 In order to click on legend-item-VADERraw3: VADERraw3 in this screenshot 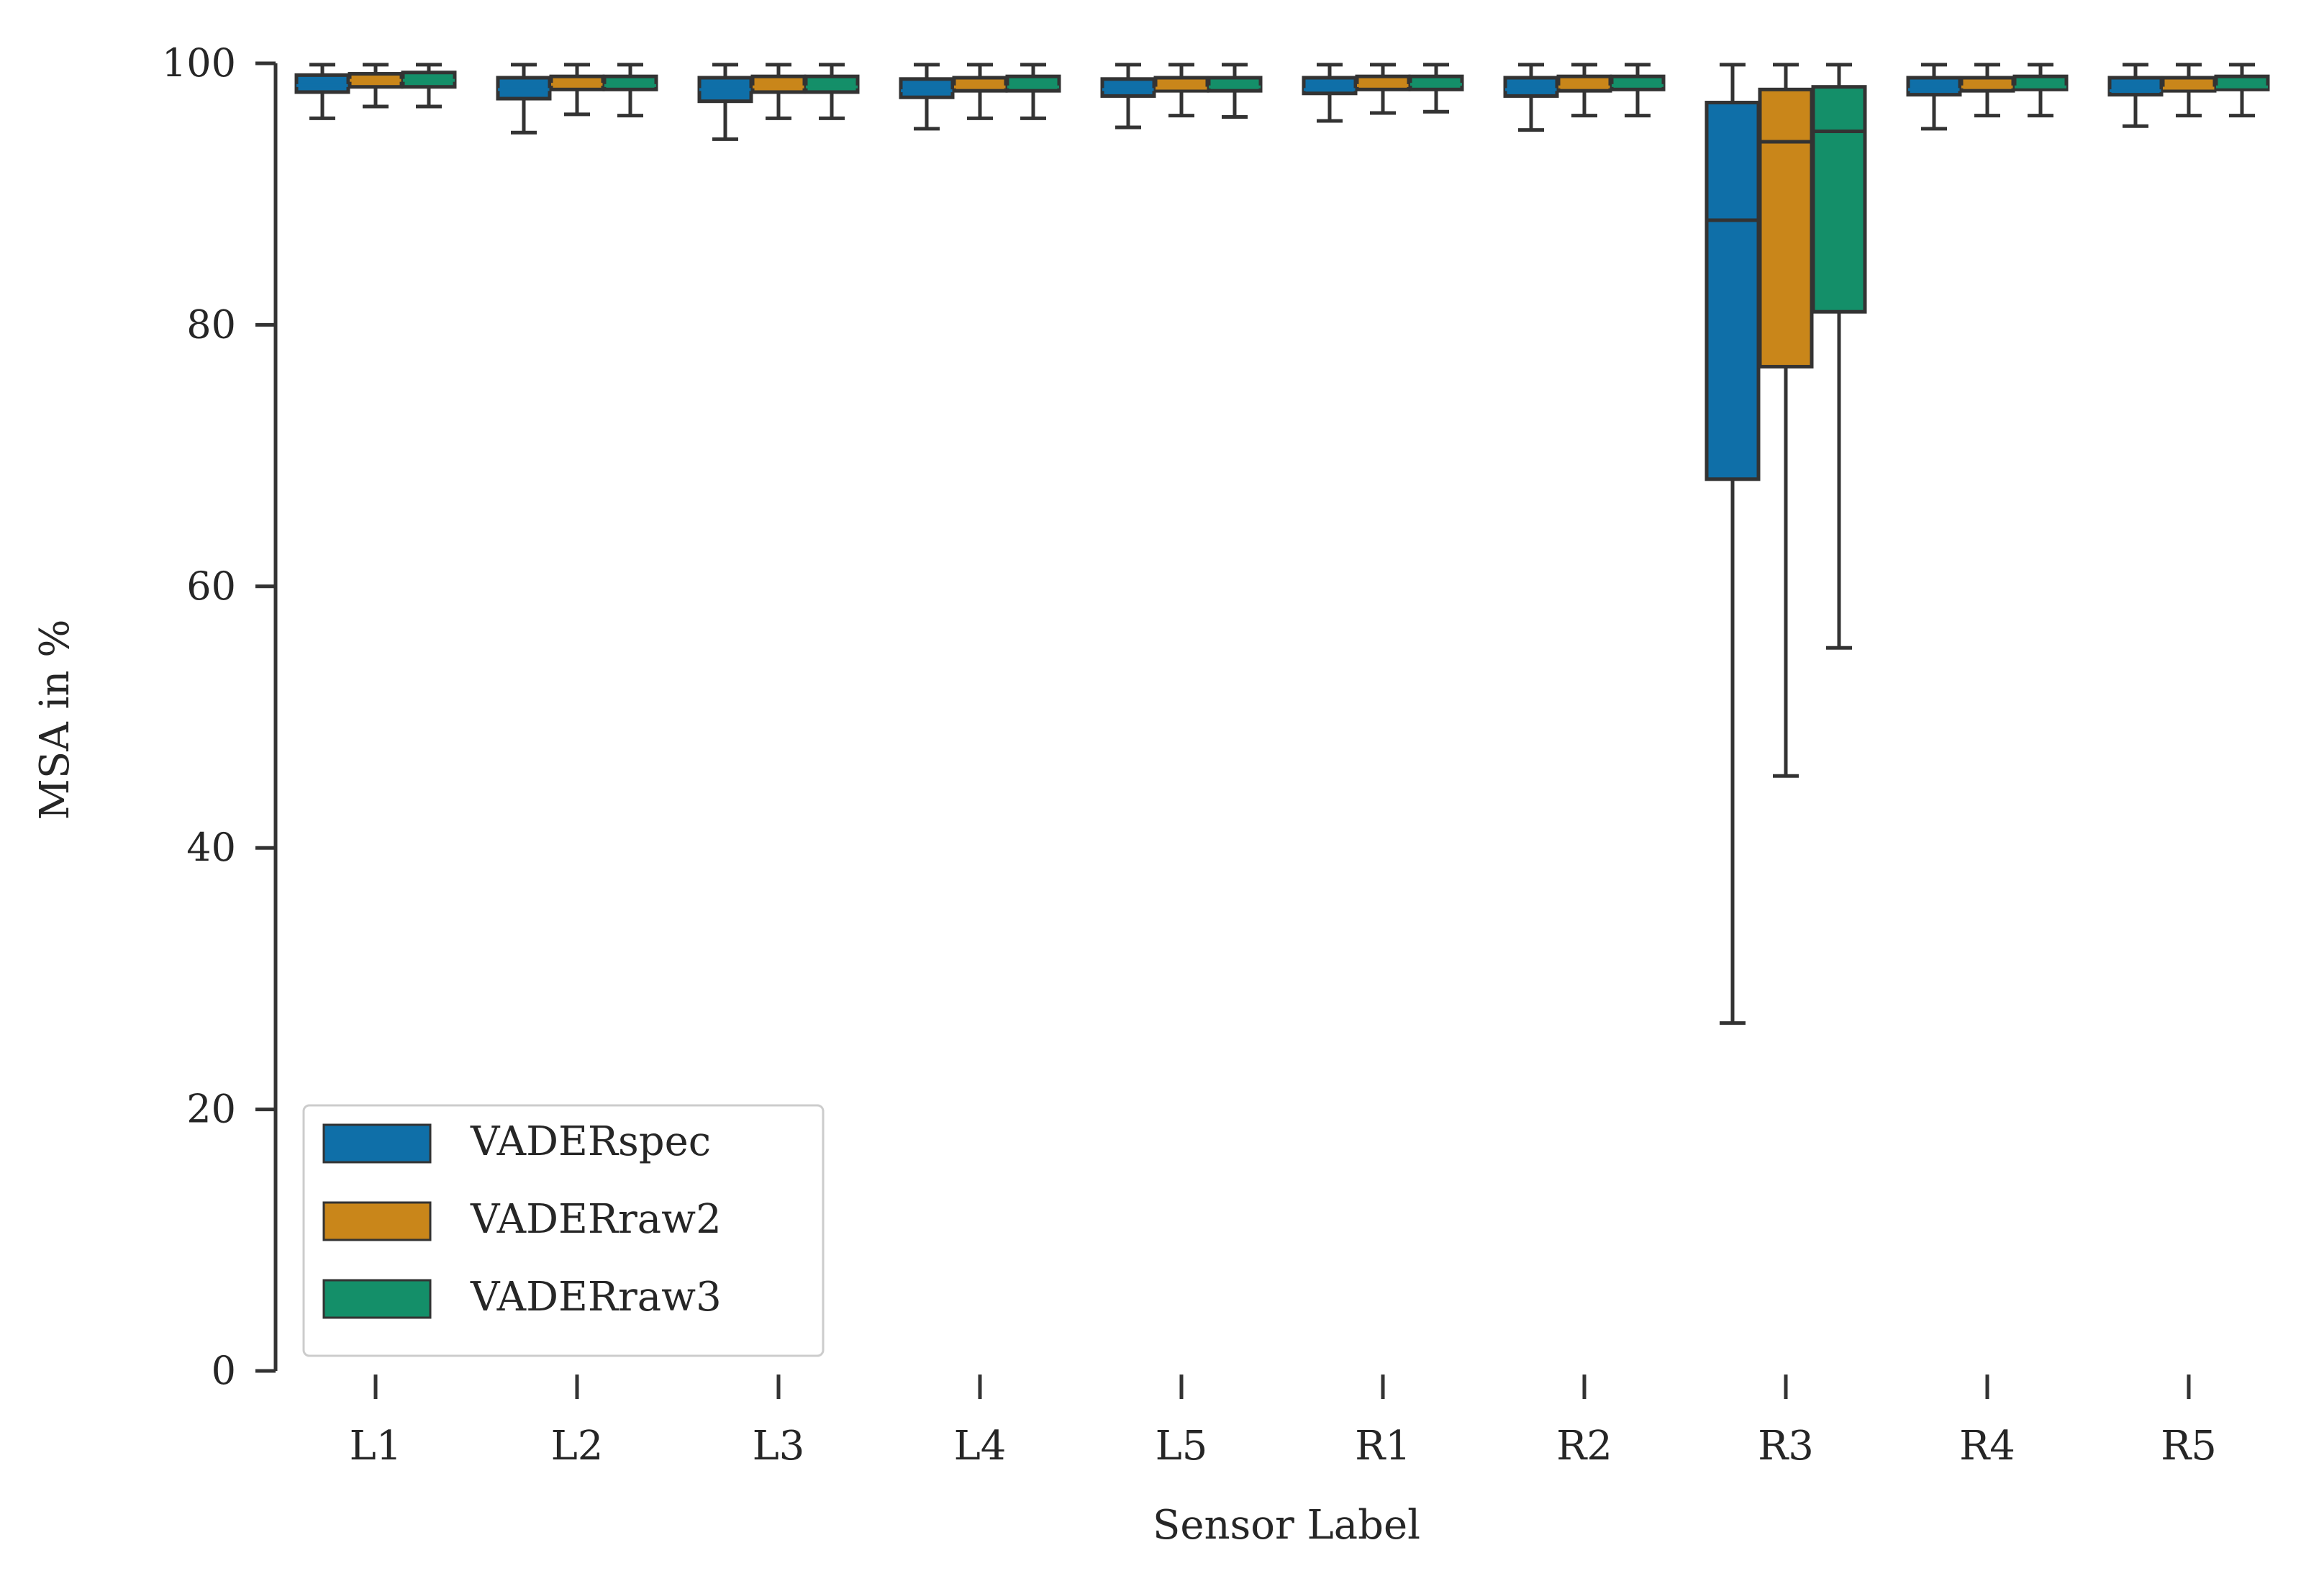, I will do `click(522, 1297)`.